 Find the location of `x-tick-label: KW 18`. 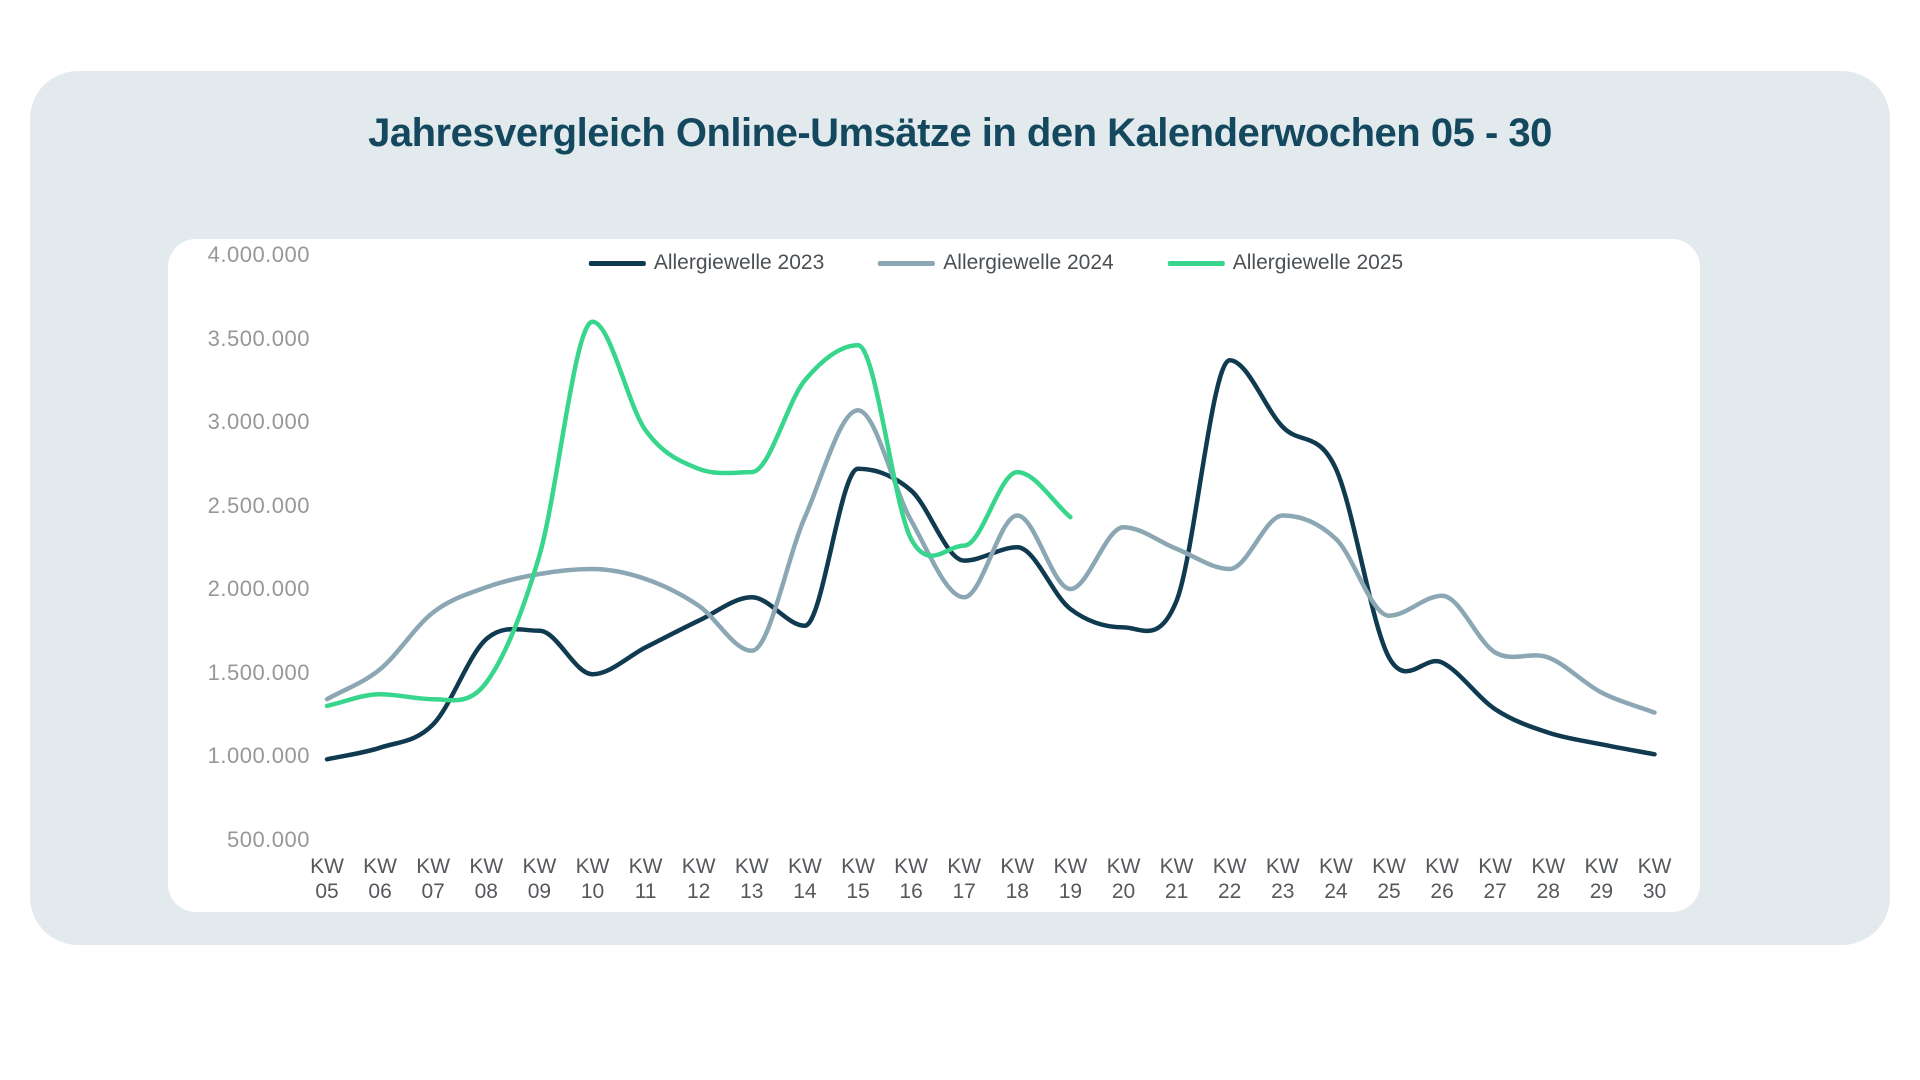

x-tick-label: KW 18 is located at coordinates (1017, 879).